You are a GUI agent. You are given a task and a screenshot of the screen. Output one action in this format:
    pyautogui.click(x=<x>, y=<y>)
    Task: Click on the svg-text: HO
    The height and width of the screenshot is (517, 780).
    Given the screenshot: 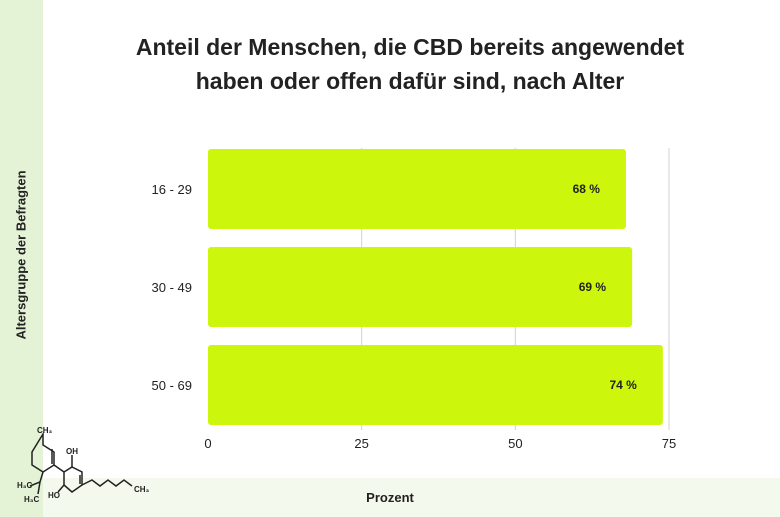 What is the action you would take?
    pyautogui.click(x=54, y=495)
    